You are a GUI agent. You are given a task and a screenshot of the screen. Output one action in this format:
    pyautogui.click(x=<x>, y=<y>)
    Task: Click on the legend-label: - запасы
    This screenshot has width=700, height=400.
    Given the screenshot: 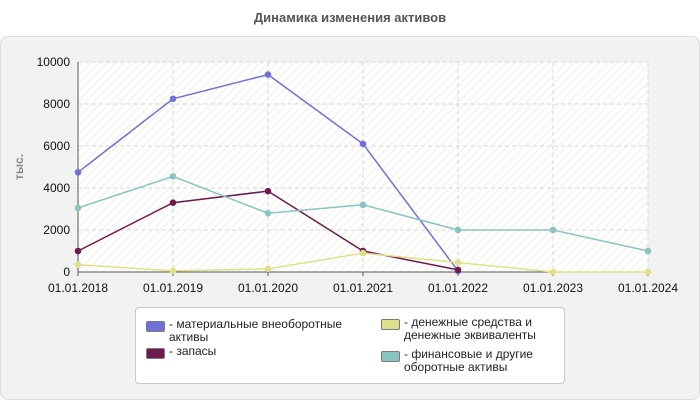 What is the action you would take?
    pyautogui.click(x=193, y=351)
    